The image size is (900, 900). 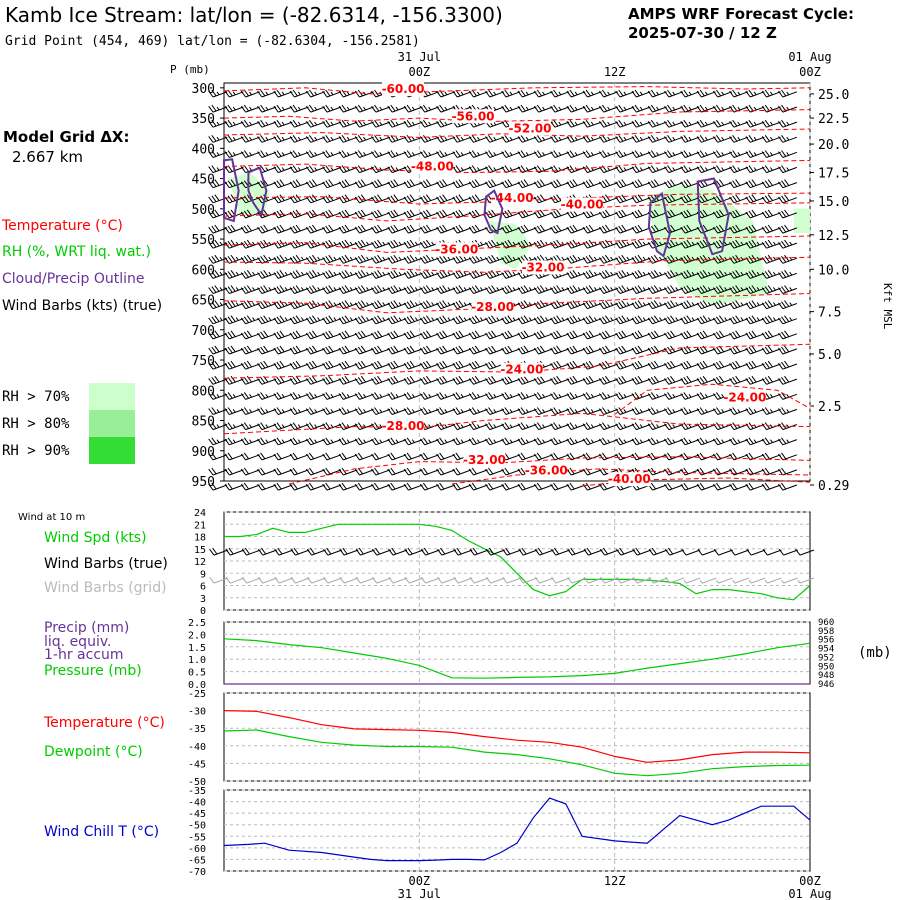 I want to click on temperature-contour-label: -28.00, so click(x=403, y=426).